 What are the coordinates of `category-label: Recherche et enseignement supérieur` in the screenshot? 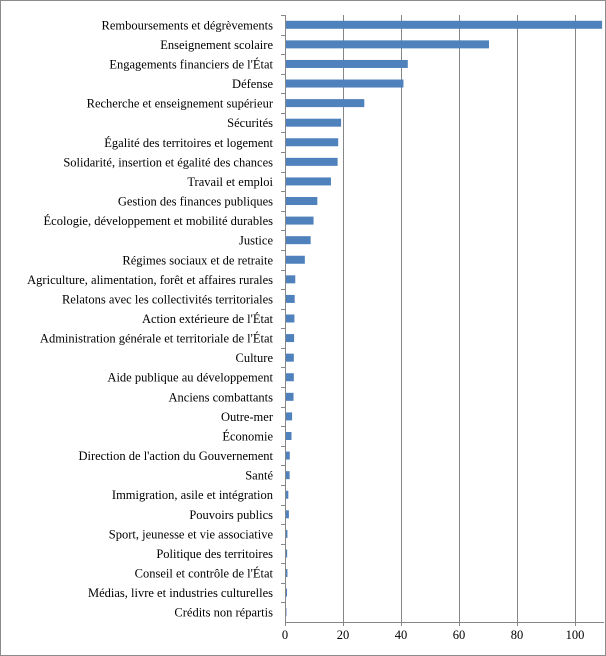 It's located at (180, 104).